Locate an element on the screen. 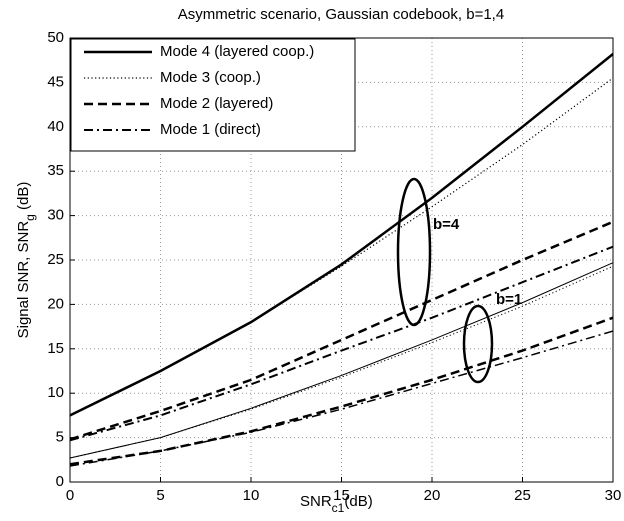 The image size is (624, 521). annotation: b=4 is located at coordinates (446, 224).